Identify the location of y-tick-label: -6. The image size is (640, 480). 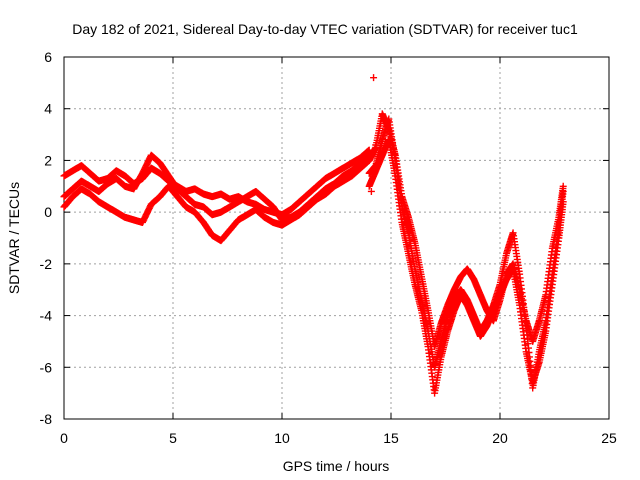
(46, 367).